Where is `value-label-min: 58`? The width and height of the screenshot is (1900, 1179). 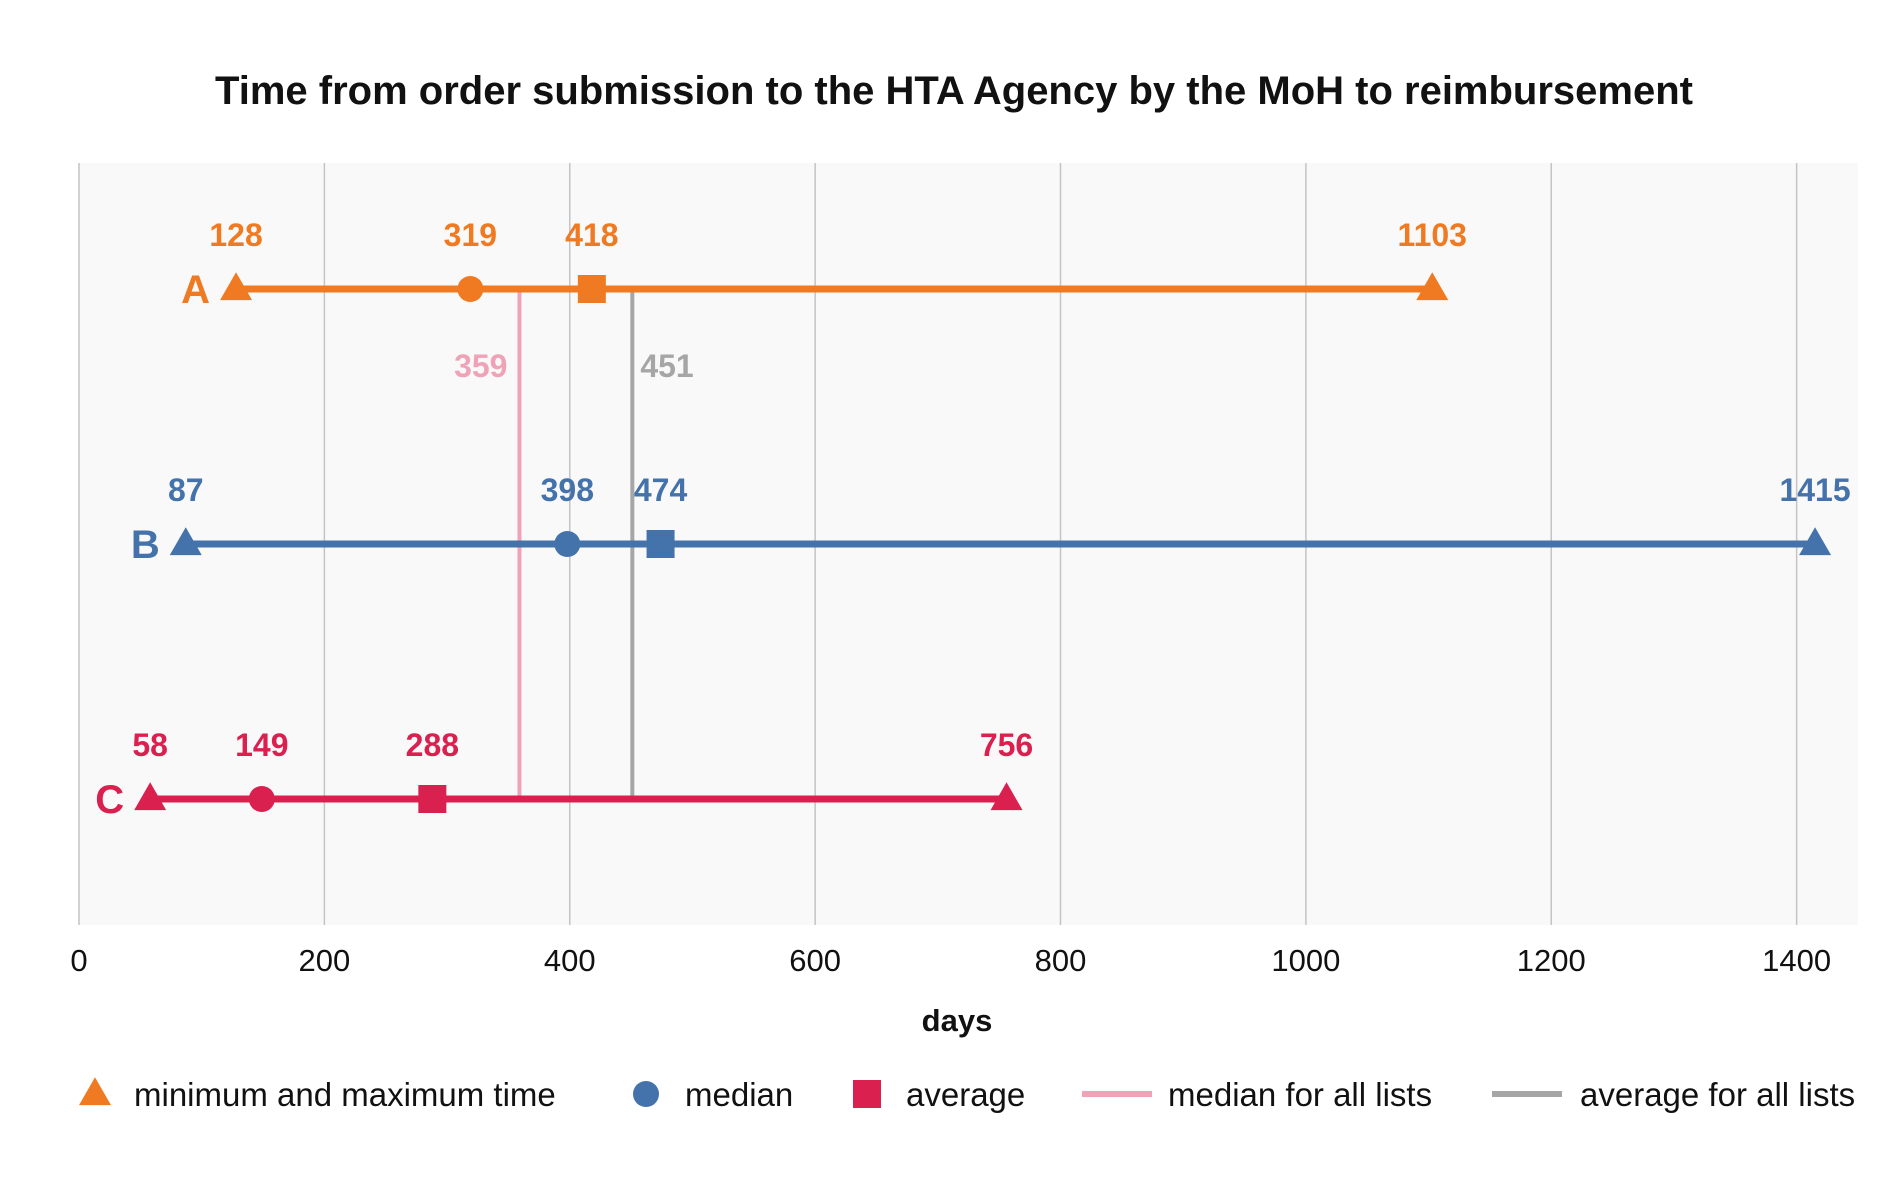
value-label-min: 58 is located at coordinates (150, 745).